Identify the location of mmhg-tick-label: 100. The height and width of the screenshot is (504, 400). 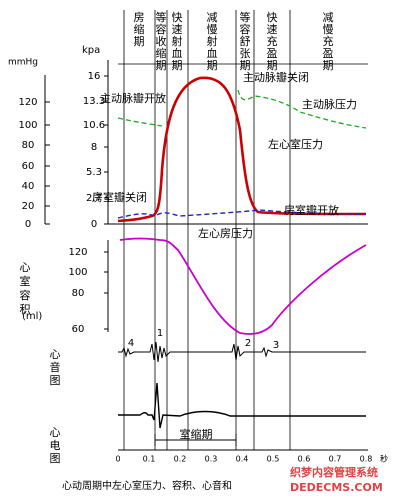
(27, 125).